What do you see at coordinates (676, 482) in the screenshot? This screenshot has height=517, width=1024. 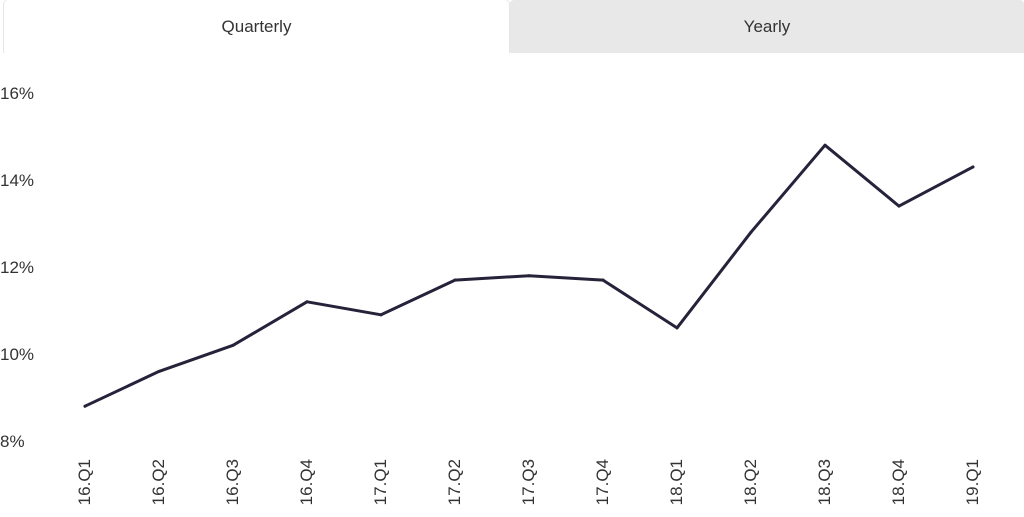 I see `x-tick-label: 18.Q1` at bounding box center [676, 482].